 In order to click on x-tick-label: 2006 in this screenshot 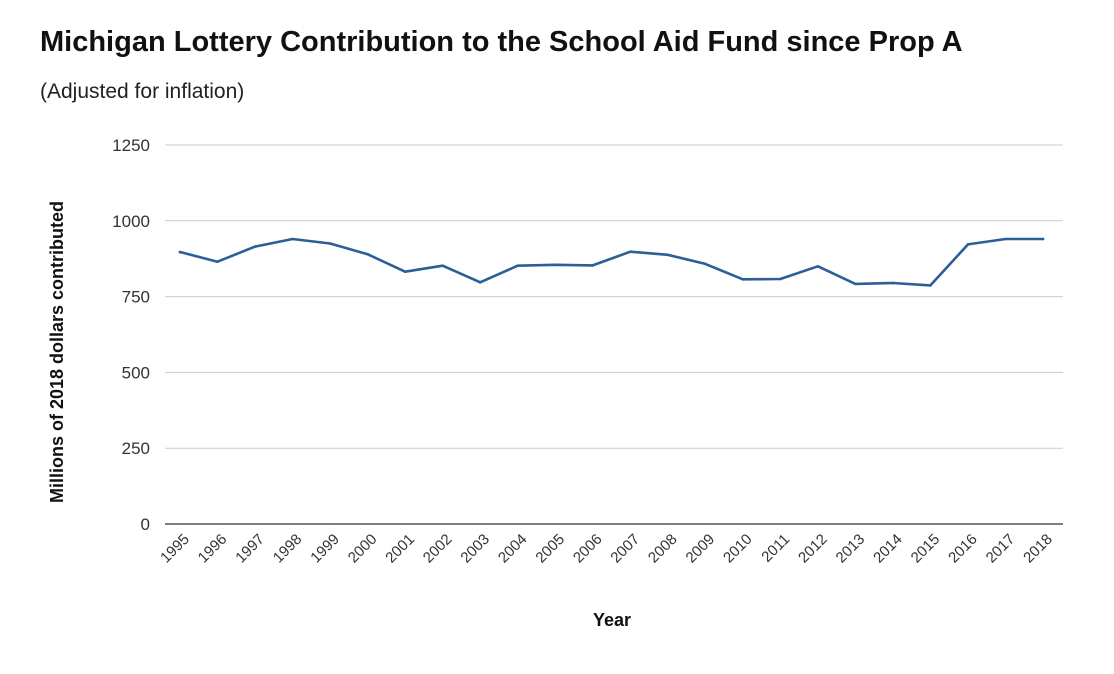, I will do `click(588, 549)`.